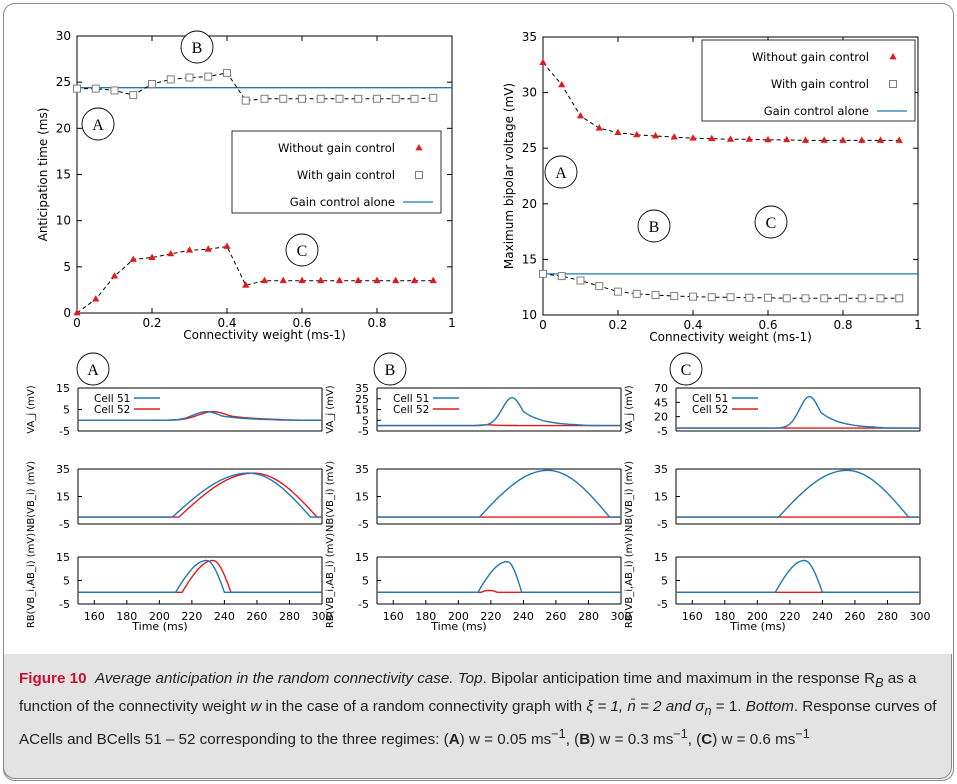 Image resolution: width=957 pixels, height=784 pixels. Describe the element at coordinates (529, 148) in the screenshot. I see `top-right-y-tick-label: 25` at that location.